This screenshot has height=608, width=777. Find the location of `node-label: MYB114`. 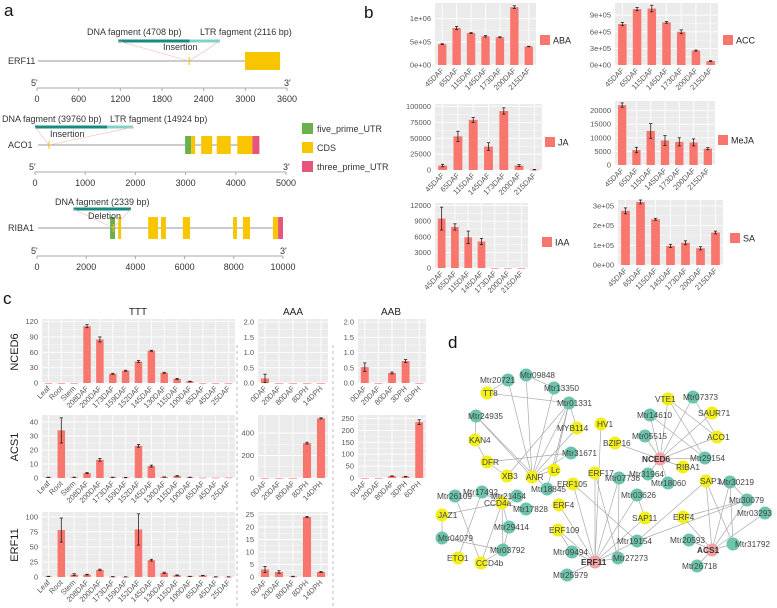

node-label: MYB114 is located at coordinates (573, 428).